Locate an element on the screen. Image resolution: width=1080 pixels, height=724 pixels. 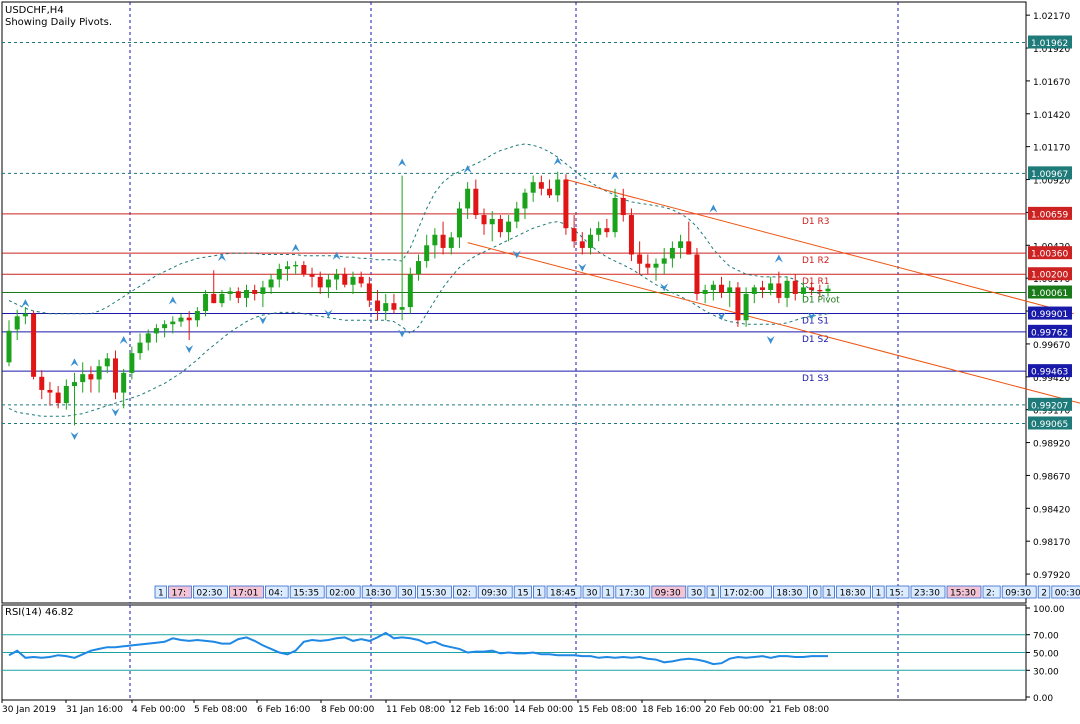
price-tick-label: 1.01420 is located at coordinates (1051, 116).